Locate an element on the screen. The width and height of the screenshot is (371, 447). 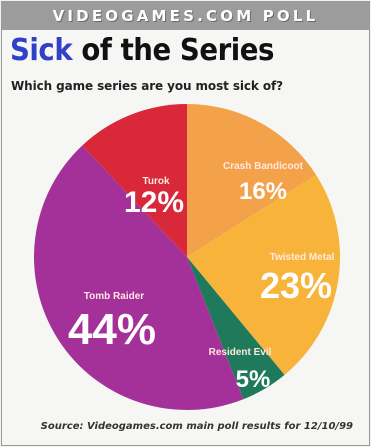
pie-slice-turok is located at coordinates (134, 180).